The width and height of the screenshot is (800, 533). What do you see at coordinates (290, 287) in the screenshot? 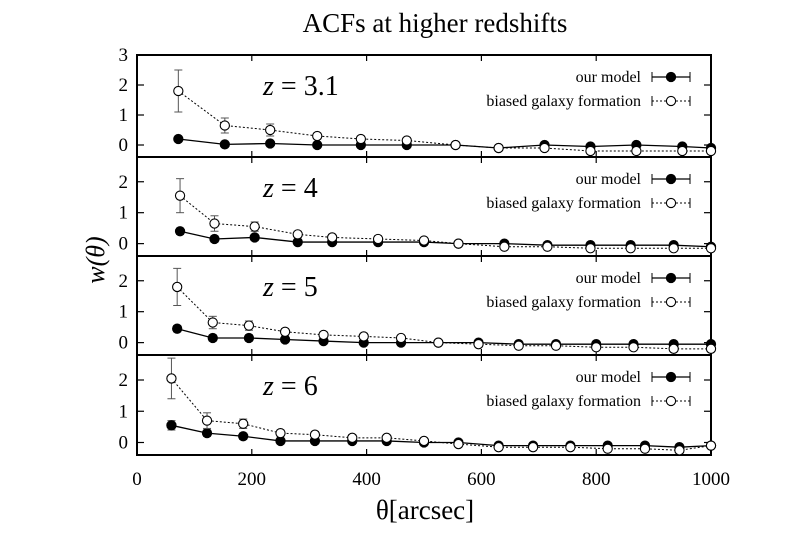
I see `redshift-label: z = 5` at bounding box center [290, 287].